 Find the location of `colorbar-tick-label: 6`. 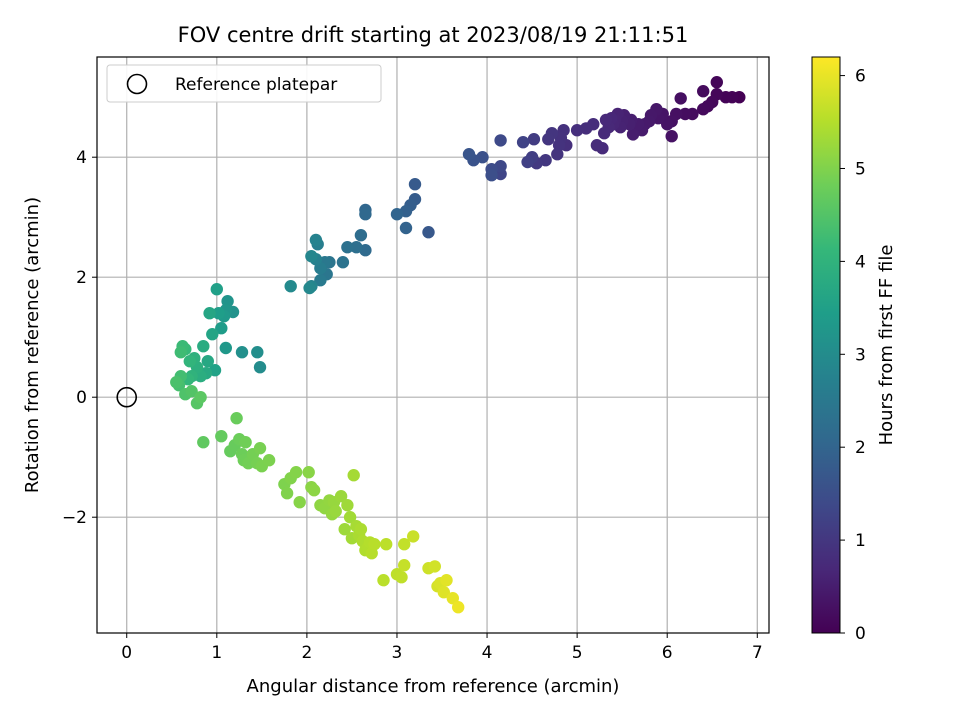

colorbar-tick-label: 6 is located at coordinates (860, 77).